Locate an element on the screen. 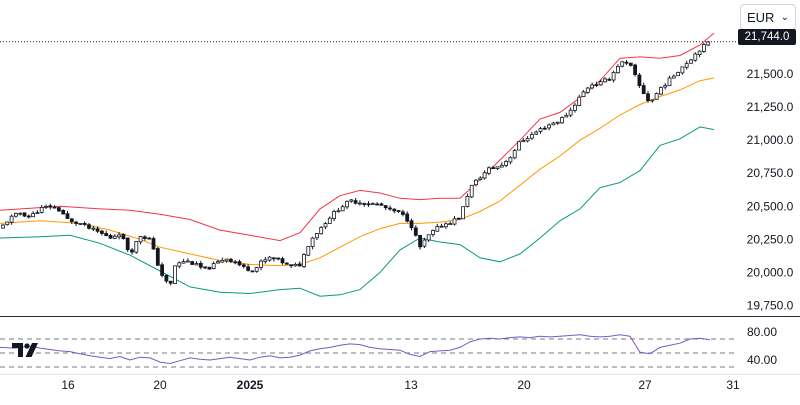 This screenshot has height=405, width=800. price-axis-label: 21,500.0 is located at coordinates (770, 74).